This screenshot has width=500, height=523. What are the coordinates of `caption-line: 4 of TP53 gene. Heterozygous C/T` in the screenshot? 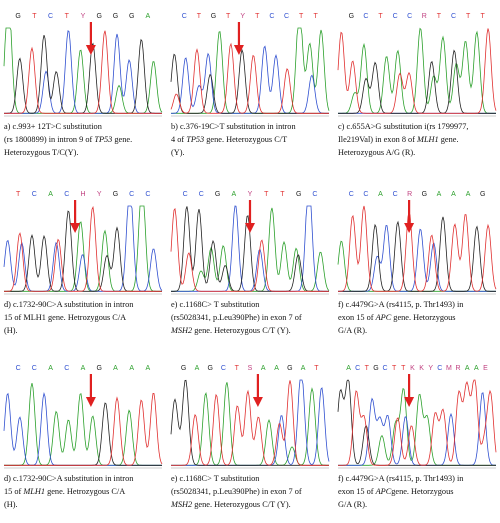 It's located at (233, 139).